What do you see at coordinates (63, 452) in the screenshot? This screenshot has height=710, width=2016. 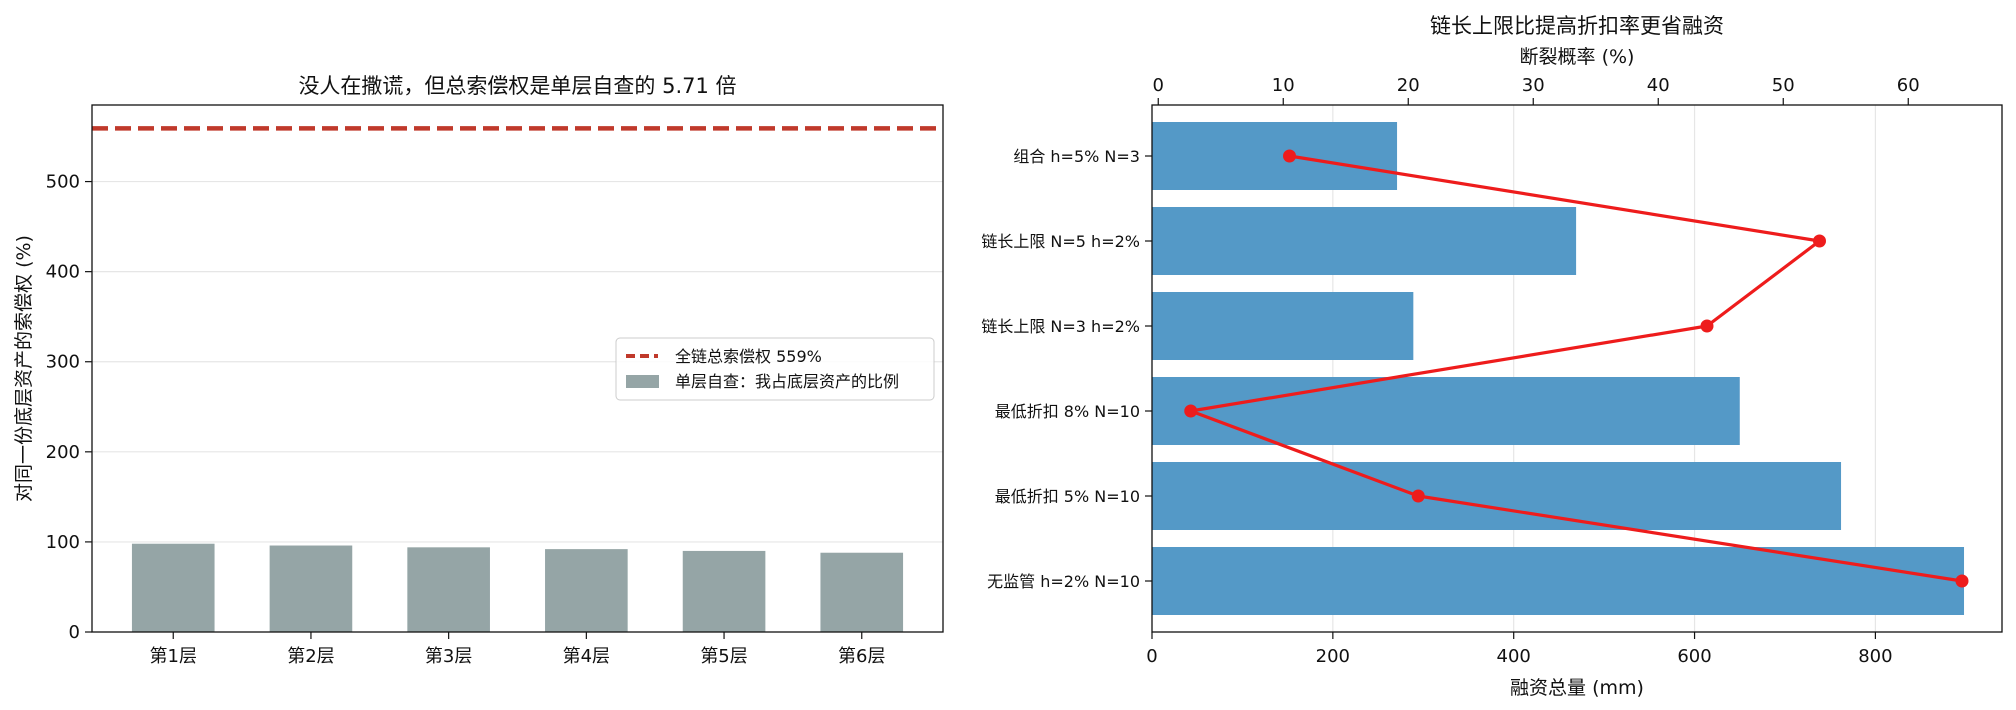 I see `left-y-tick-label: 200` at bounding box center [63, 452].